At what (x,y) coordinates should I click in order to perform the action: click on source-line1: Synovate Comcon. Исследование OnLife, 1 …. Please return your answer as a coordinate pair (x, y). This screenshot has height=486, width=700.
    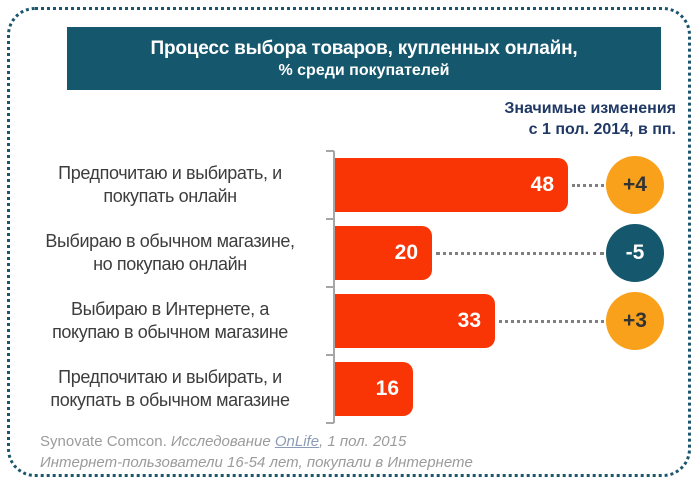
    Looking at the image, I should click on (256, 441).